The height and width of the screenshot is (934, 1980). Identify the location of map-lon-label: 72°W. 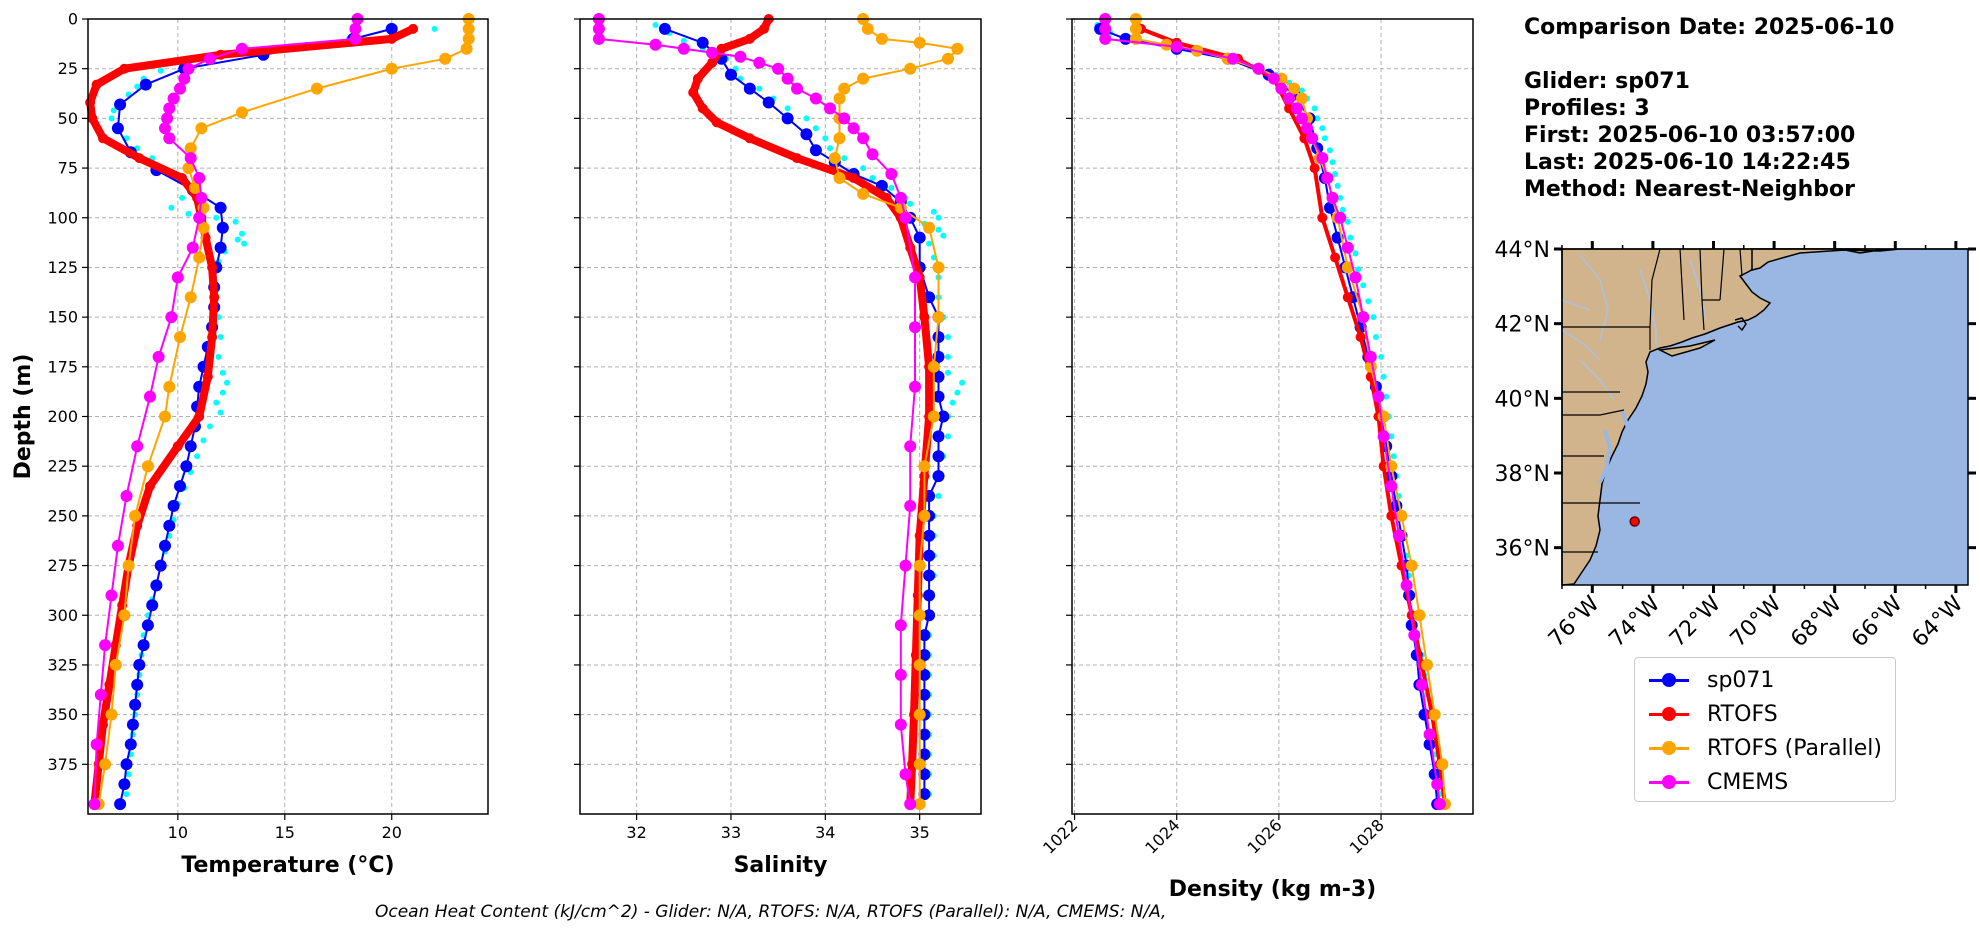
(1695, 621).